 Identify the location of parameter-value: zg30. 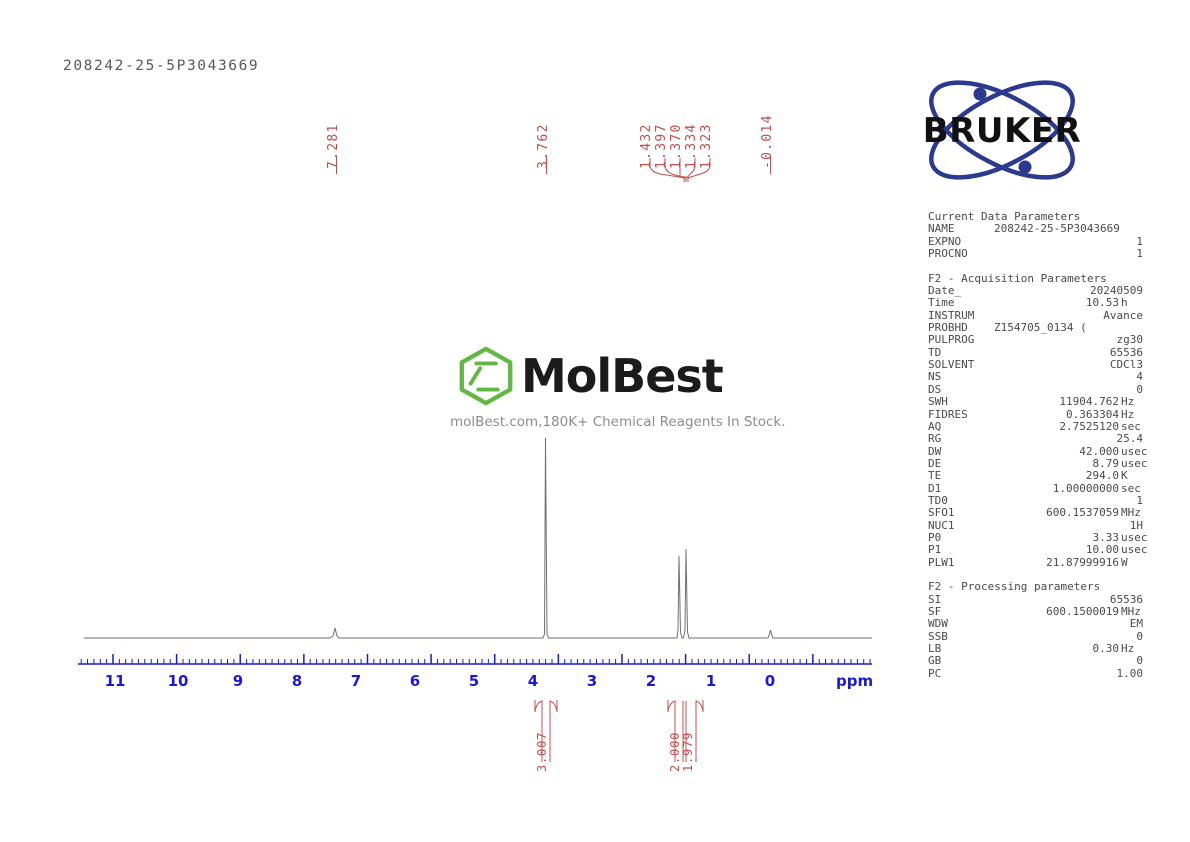
(1130, 340).